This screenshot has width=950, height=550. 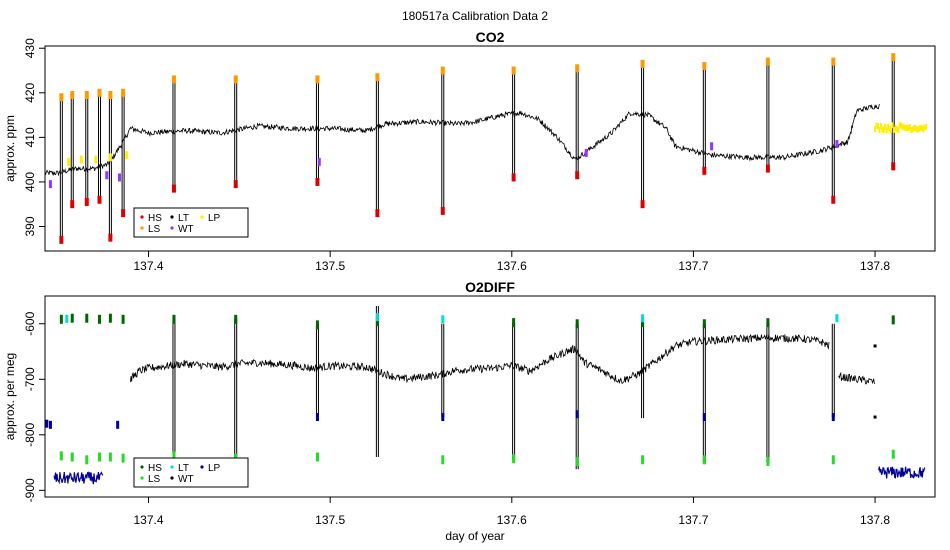 I want to click on x-tick-label: 137.8, so click(x=875, y=520).